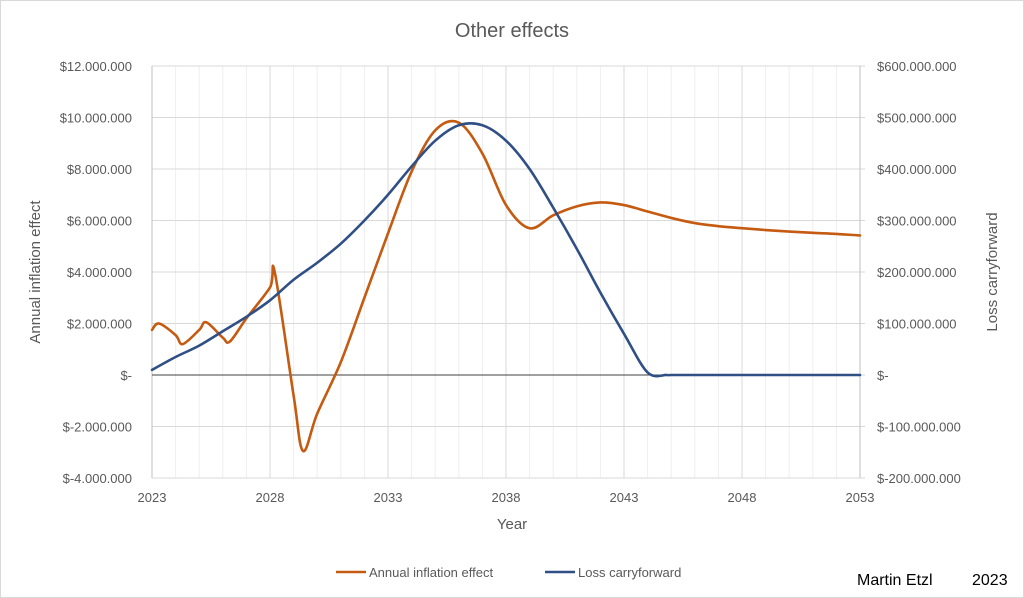  What do you see at coordinates (629, 572) in the screenshot?
I see `legend-label: Loss carryforward` at bounding box center [629, 572].